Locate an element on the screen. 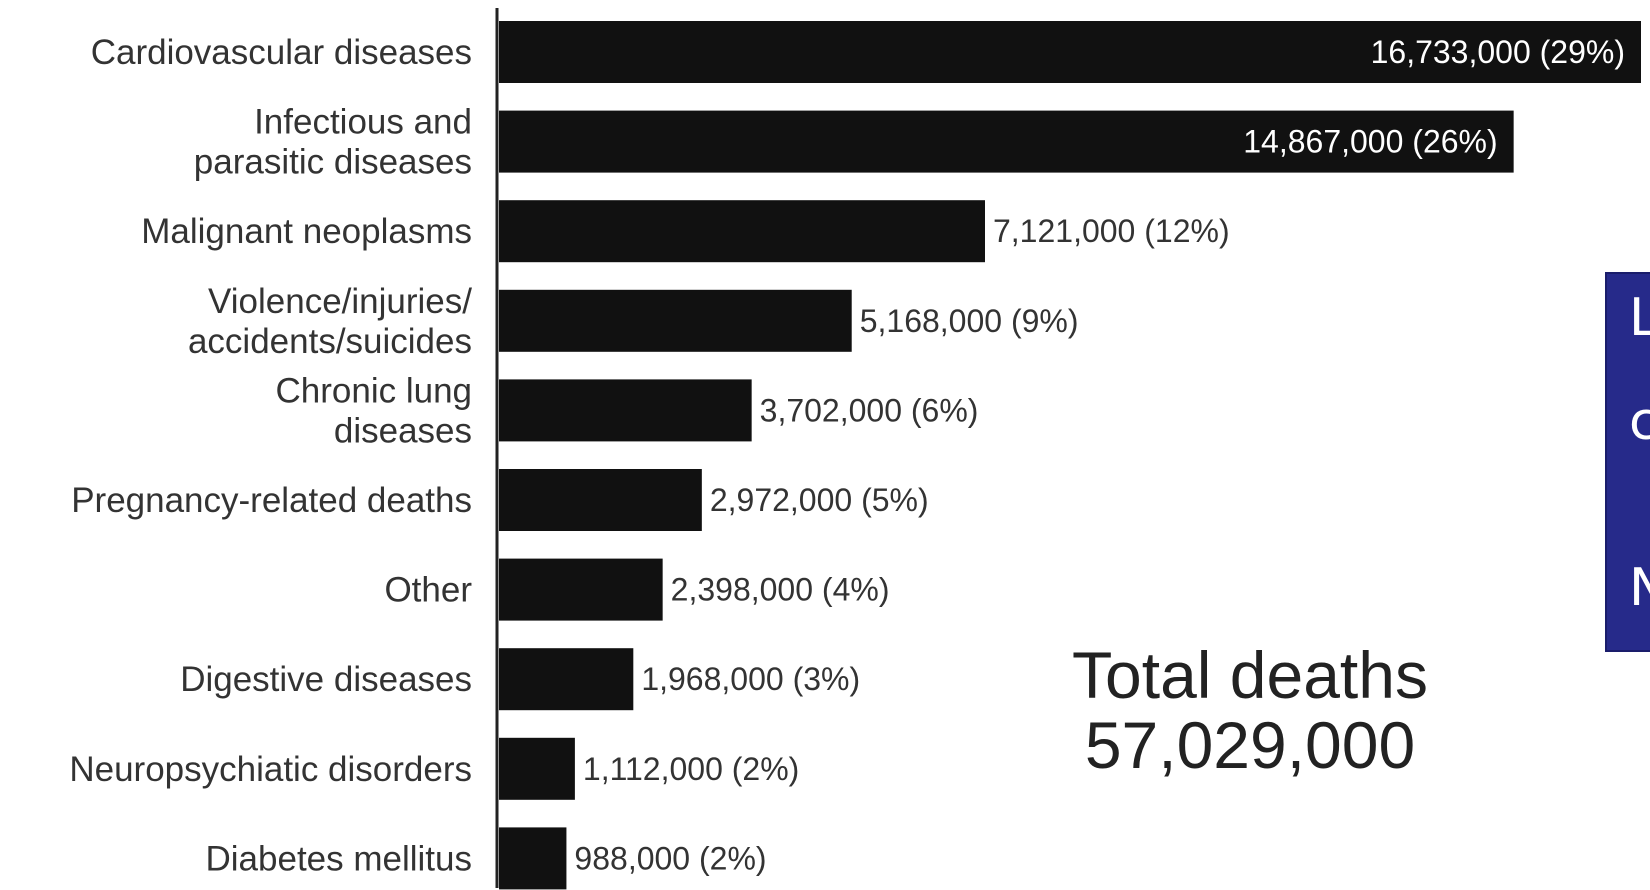 This screenshot has width=1650, height=890. value-label-8: 1,968,000 (3%) is located at coordinates (750, 679).